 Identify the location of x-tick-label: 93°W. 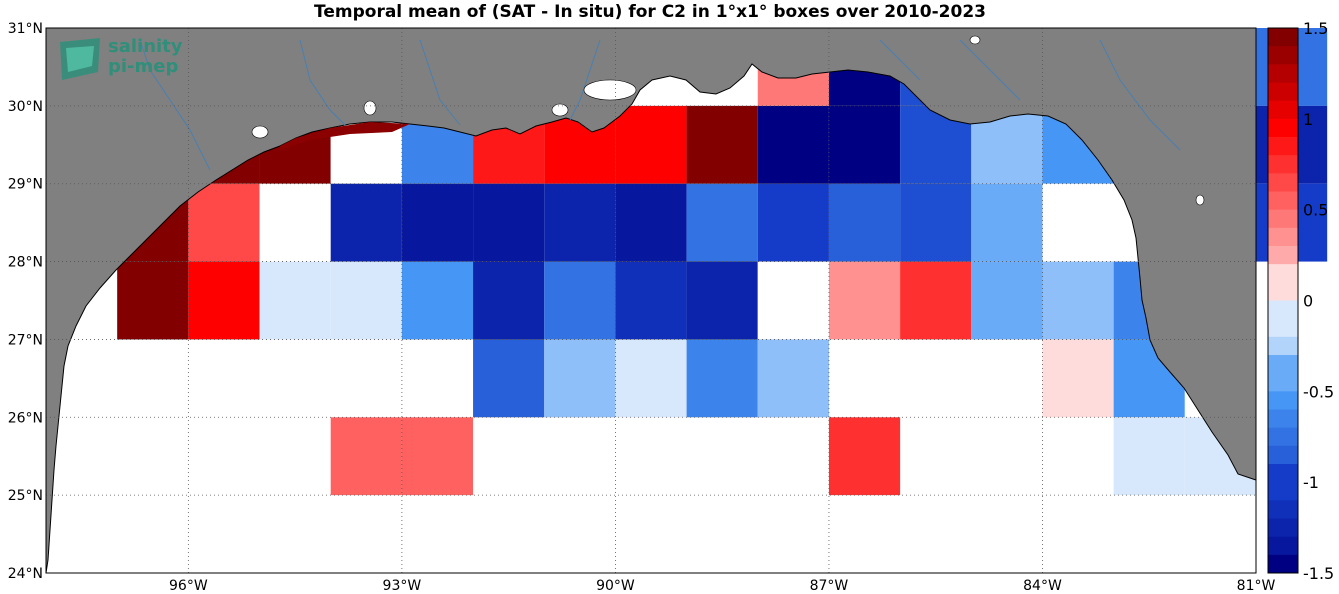
(402, 586).